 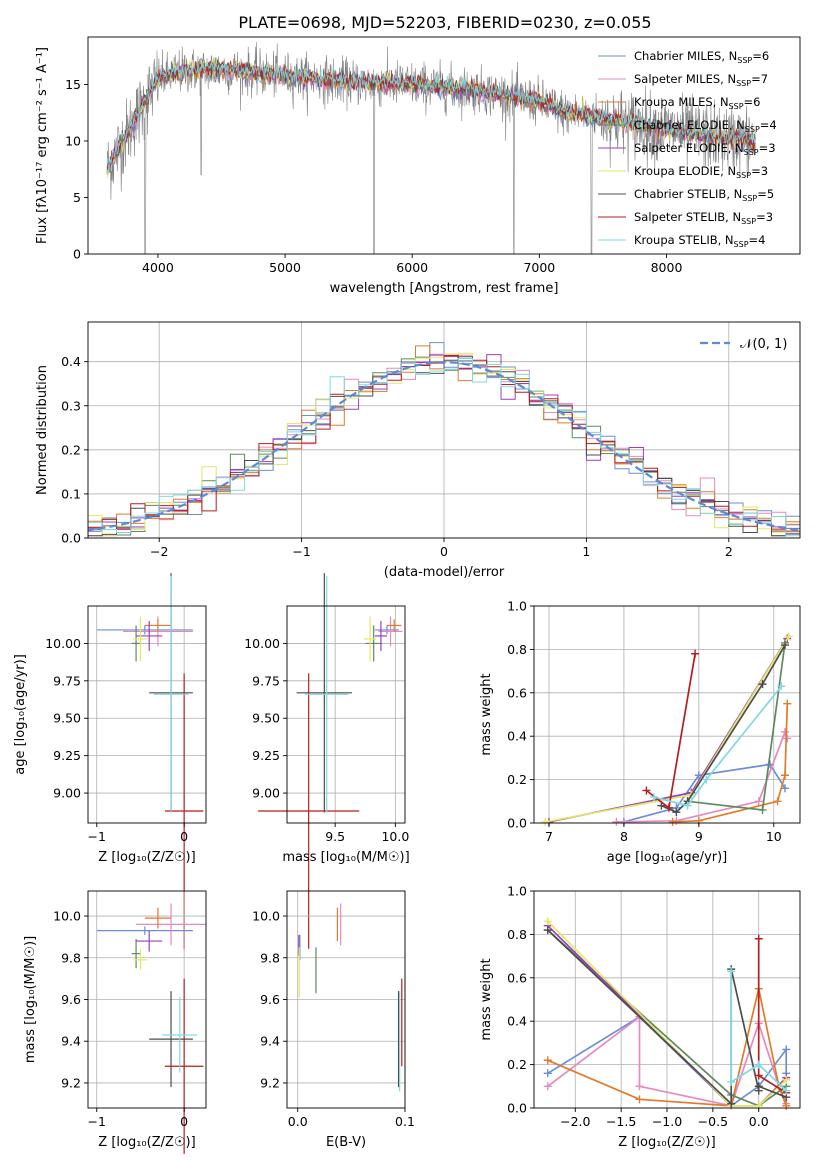 What do you see at coordinates (30, 999) in the screenshot?
I see `y-axis-label: mass [log₁₀(M/M☉)]` at bounding box center [30, 999].